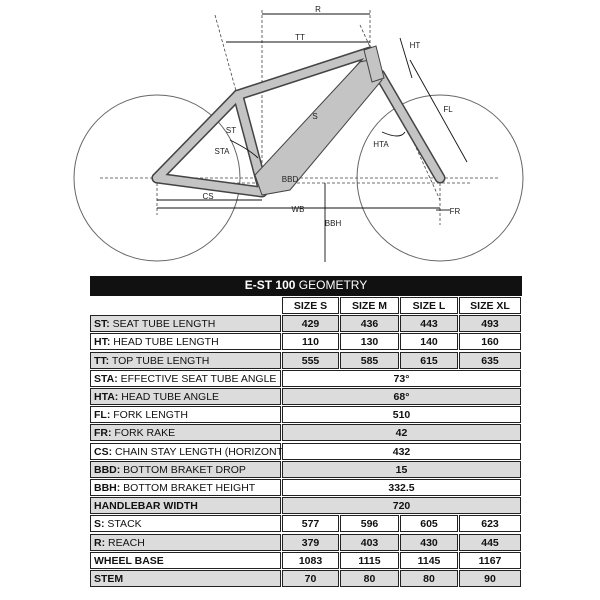 This screenshot has width=600, height=600. What do you see at coordinates (170, 397) in the screenshot?
I see `row-name: HEAD TUBE ANGLE` at bounding box center [170, 397].